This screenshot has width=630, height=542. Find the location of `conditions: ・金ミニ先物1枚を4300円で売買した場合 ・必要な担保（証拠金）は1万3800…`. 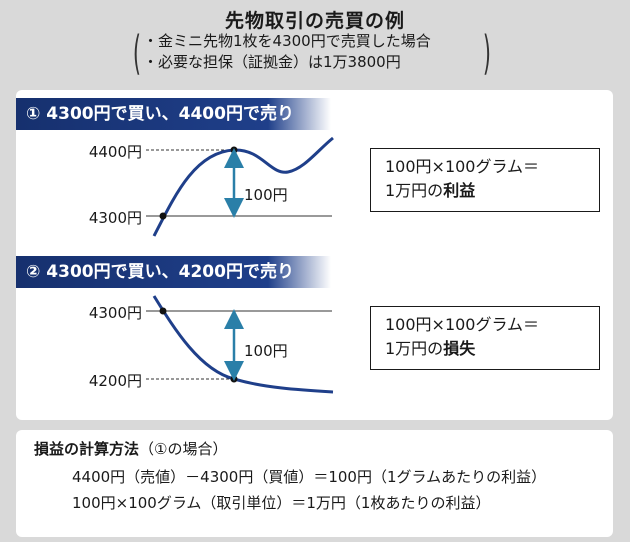

conditions: ・金ミニ先物1枚を4300円で売買した場合 ・必要な担保（証拠金）は1万3800… is located at coordinates (318, 52).